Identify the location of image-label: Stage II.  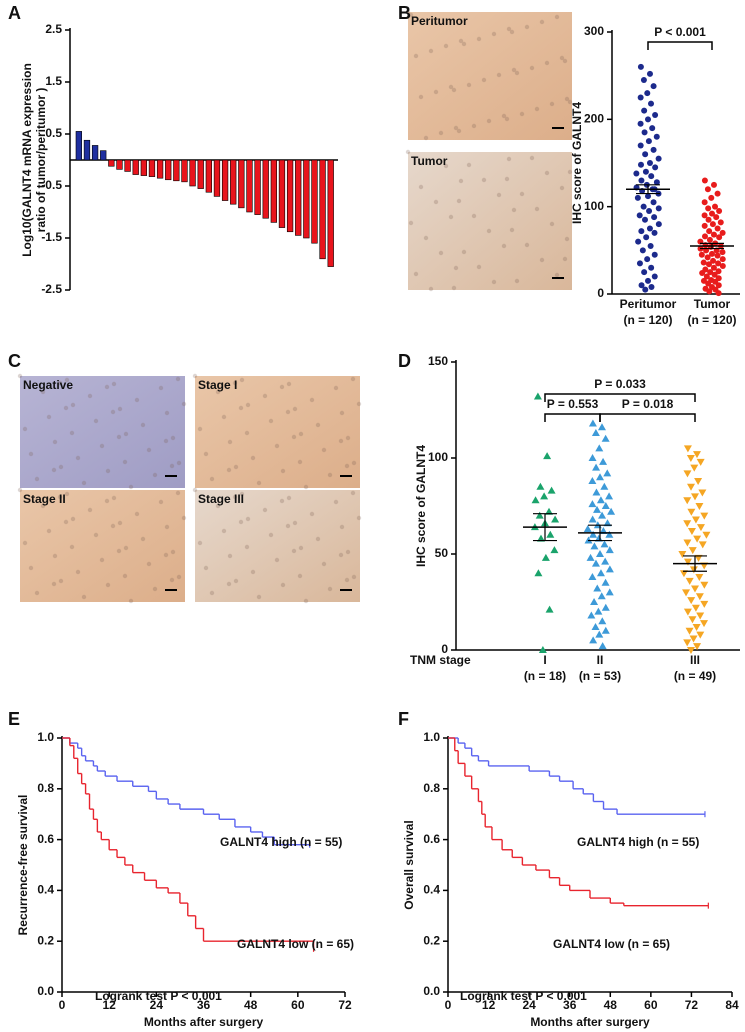
(44, 499).